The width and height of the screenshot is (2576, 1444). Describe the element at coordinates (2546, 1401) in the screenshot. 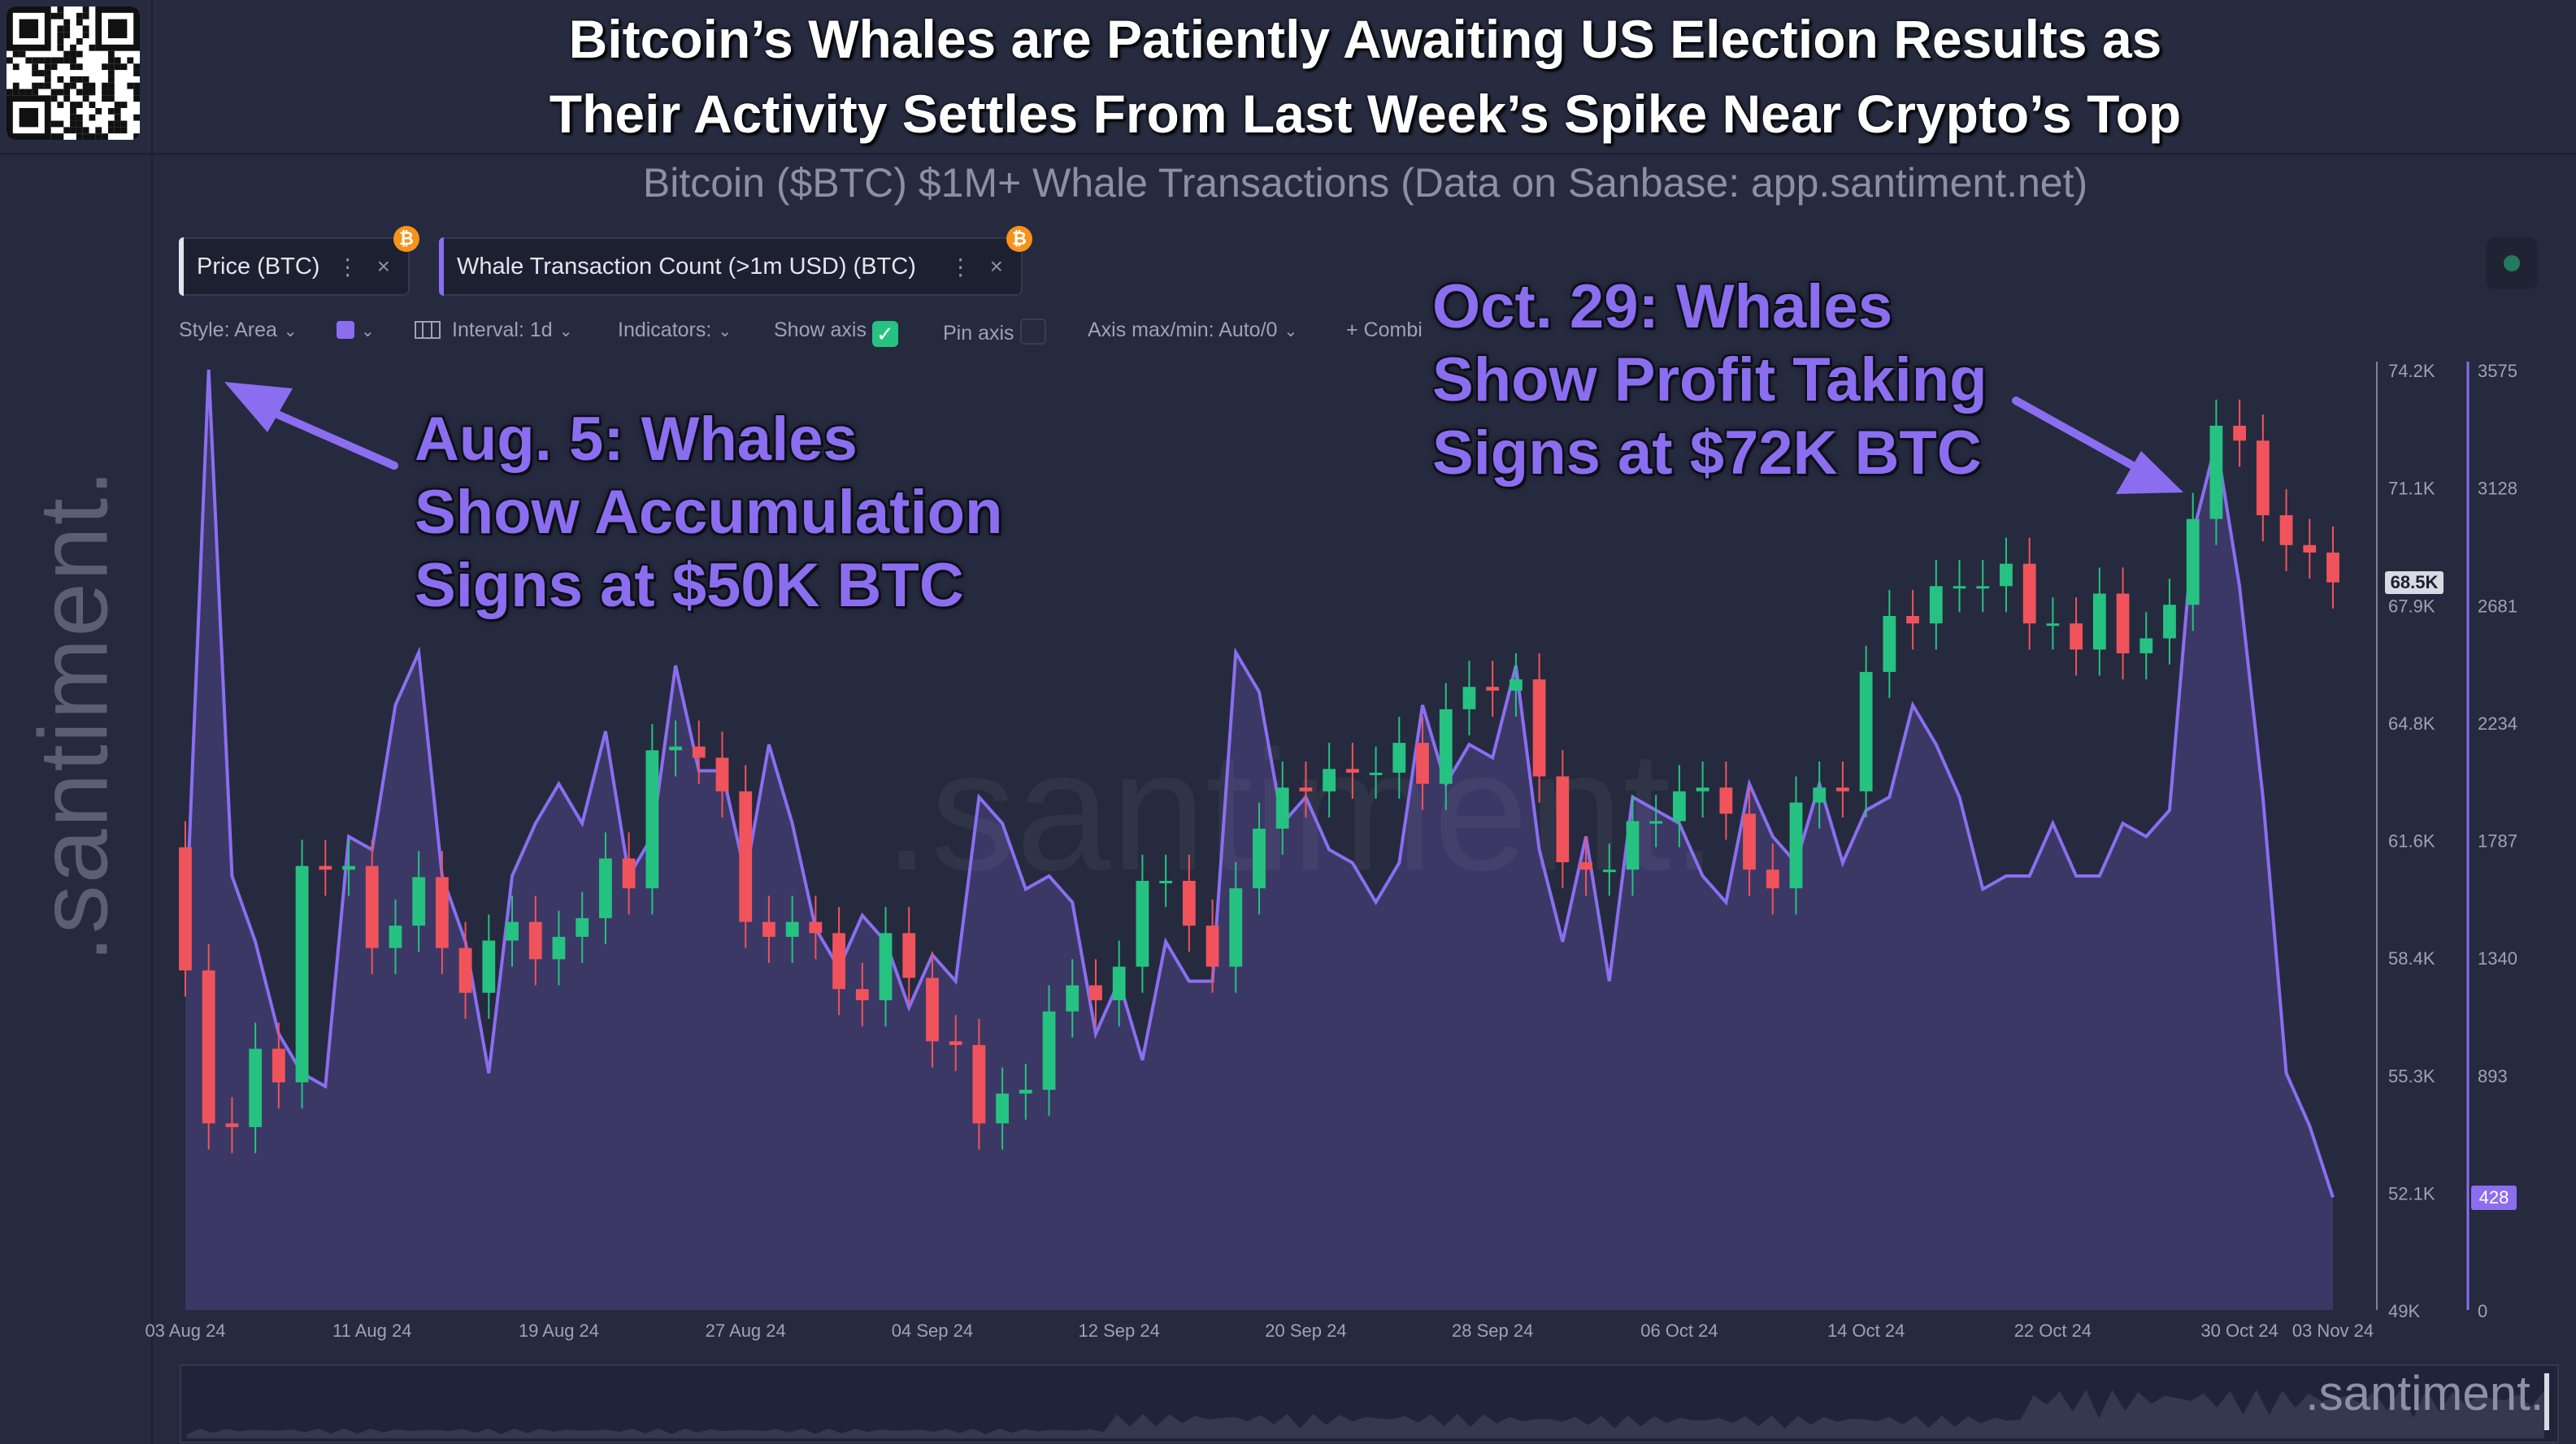

I see `navigator-handle` at that location.